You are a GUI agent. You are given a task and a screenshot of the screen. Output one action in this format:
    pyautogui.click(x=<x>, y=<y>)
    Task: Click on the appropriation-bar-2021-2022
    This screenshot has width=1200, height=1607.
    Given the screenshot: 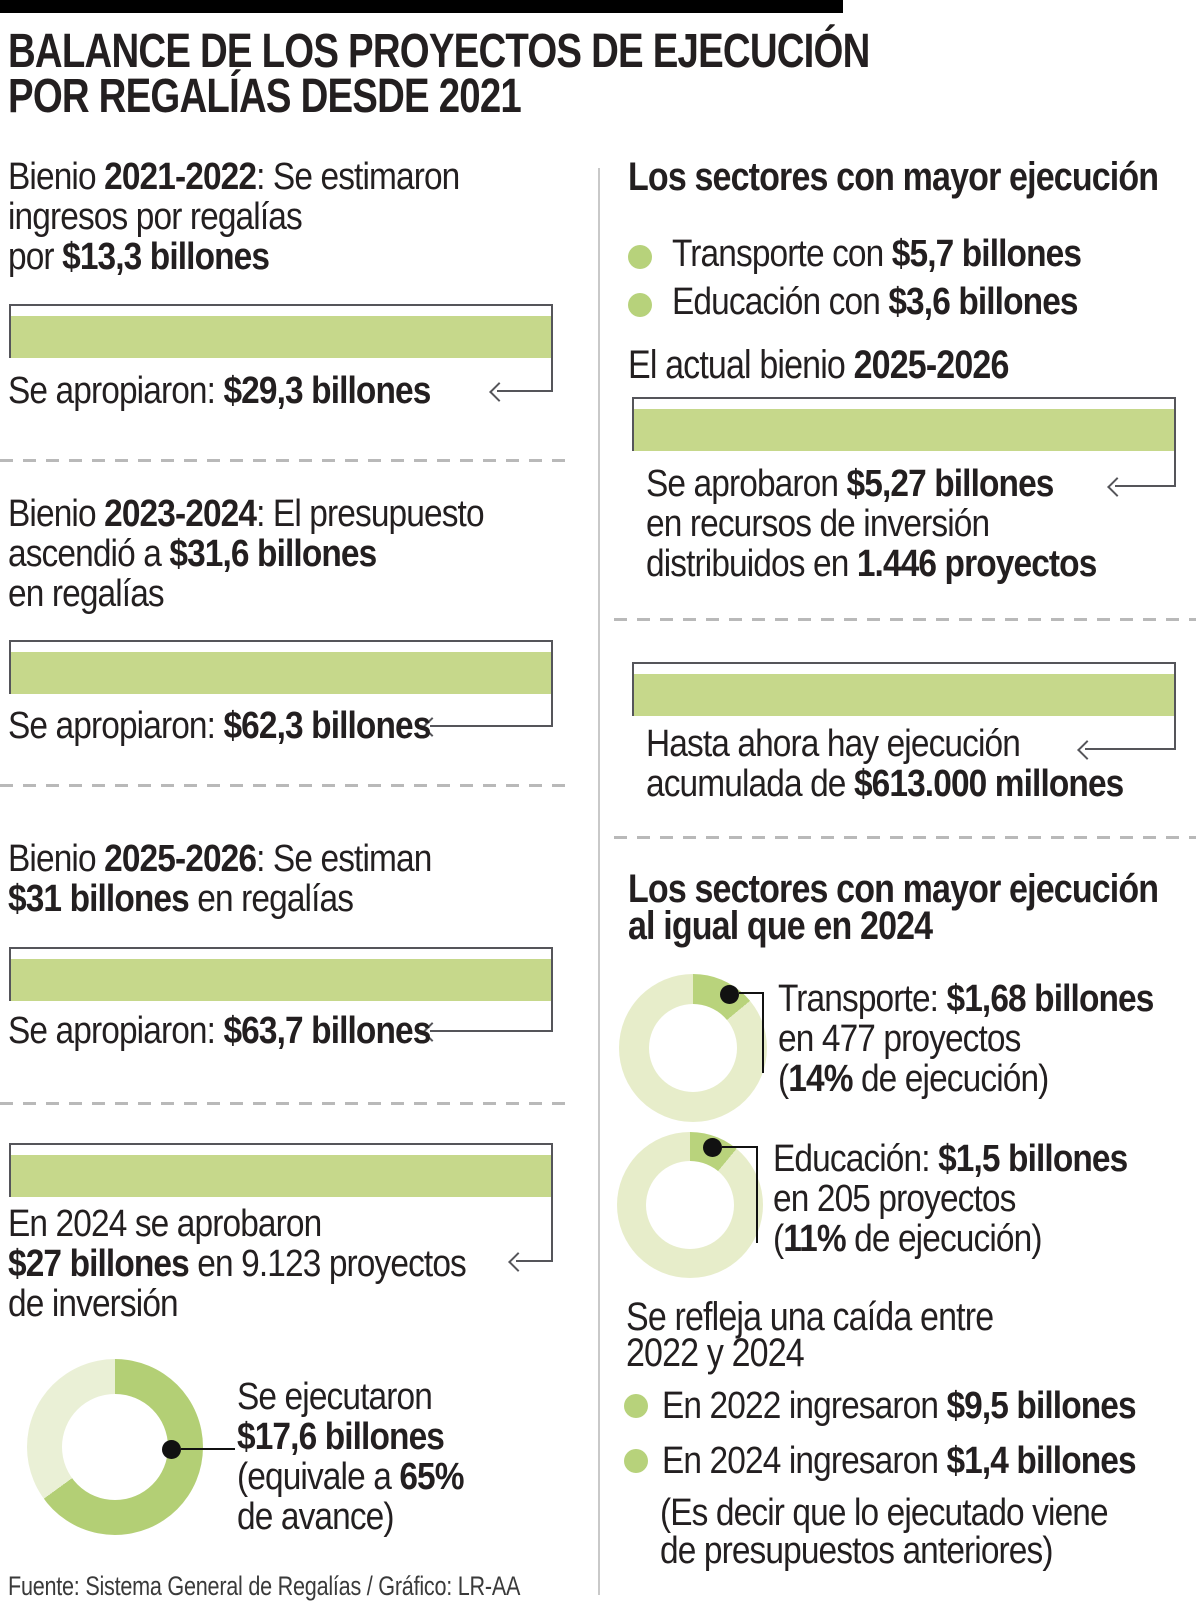 What is the action you would take?
    pyautogui.click(x=281, y=331)
    